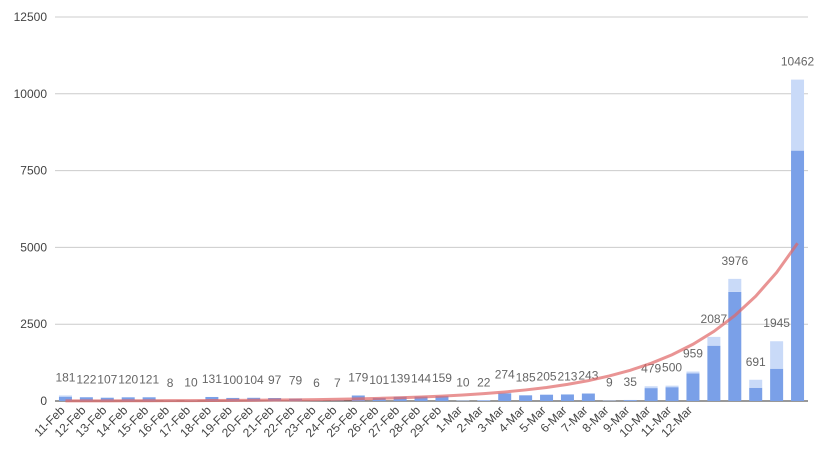 Image resolution: width=822 pixels, height=450 pixels. I want to click on data-label: 120, so click(128, 379).